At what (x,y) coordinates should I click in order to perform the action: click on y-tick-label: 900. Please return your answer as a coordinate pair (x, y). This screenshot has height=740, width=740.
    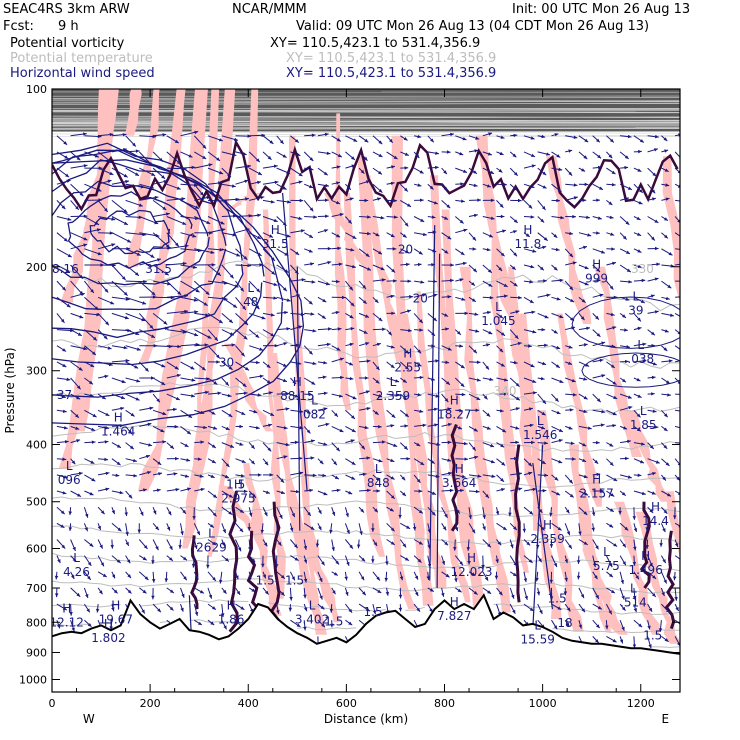
    Looking at the image, I should click on (36, 652).